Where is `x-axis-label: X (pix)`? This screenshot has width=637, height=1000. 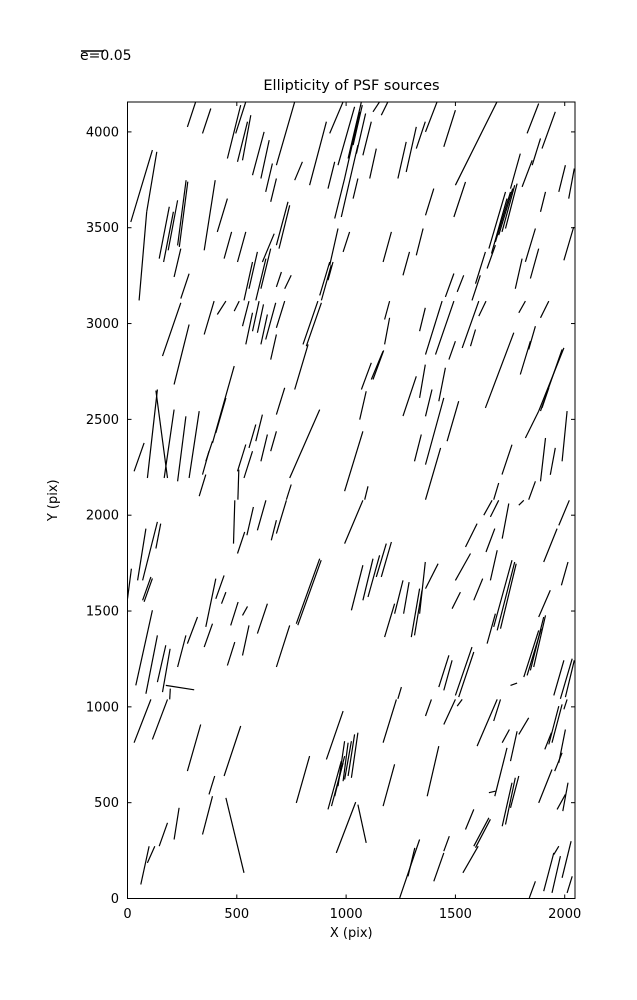
x-axis-label: X (pix) is located at coordinates (351, 933).